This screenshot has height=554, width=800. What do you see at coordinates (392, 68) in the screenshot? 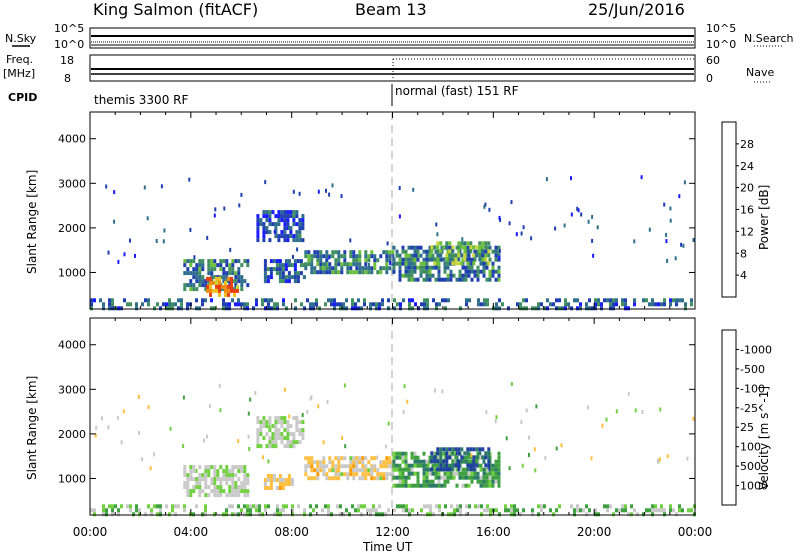
I see `freq-strip-frame` at bounding box center [392, 68].